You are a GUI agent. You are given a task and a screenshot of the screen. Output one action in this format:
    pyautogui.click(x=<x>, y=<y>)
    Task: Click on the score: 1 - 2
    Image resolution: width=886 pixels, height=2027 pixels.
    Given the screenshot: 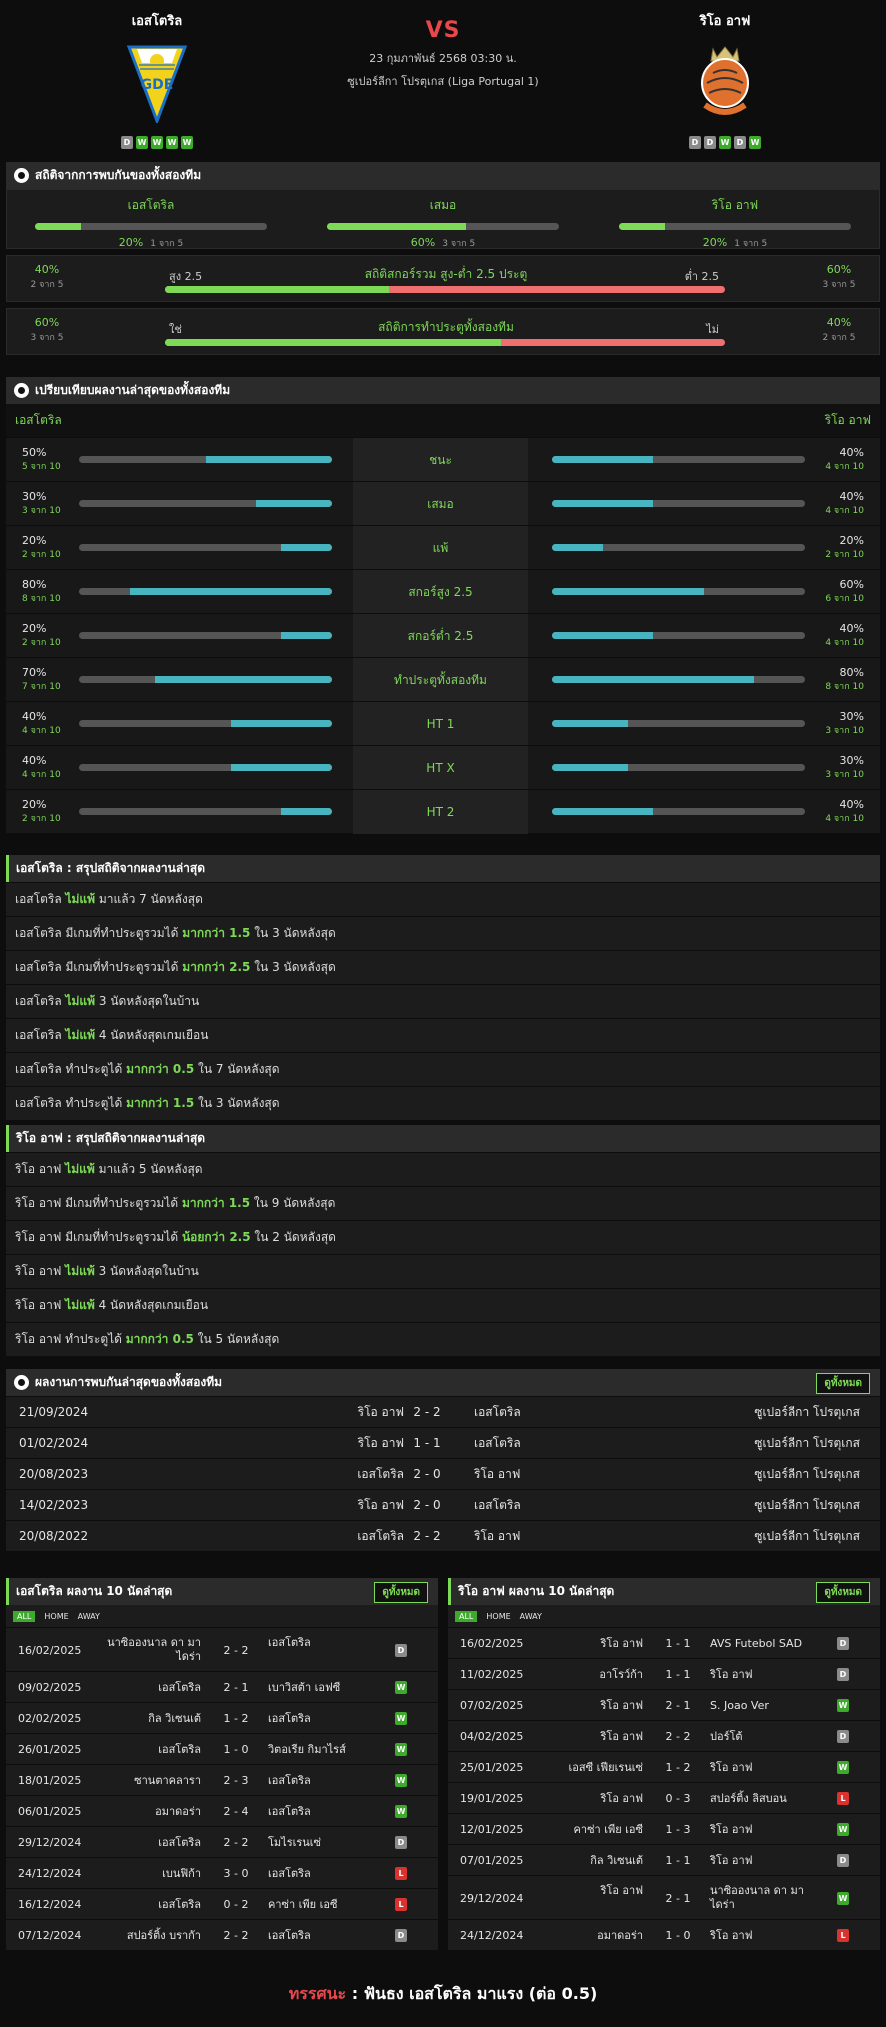 What is the action you would take?
    pyautogui.click(x=678, y=1767)
    